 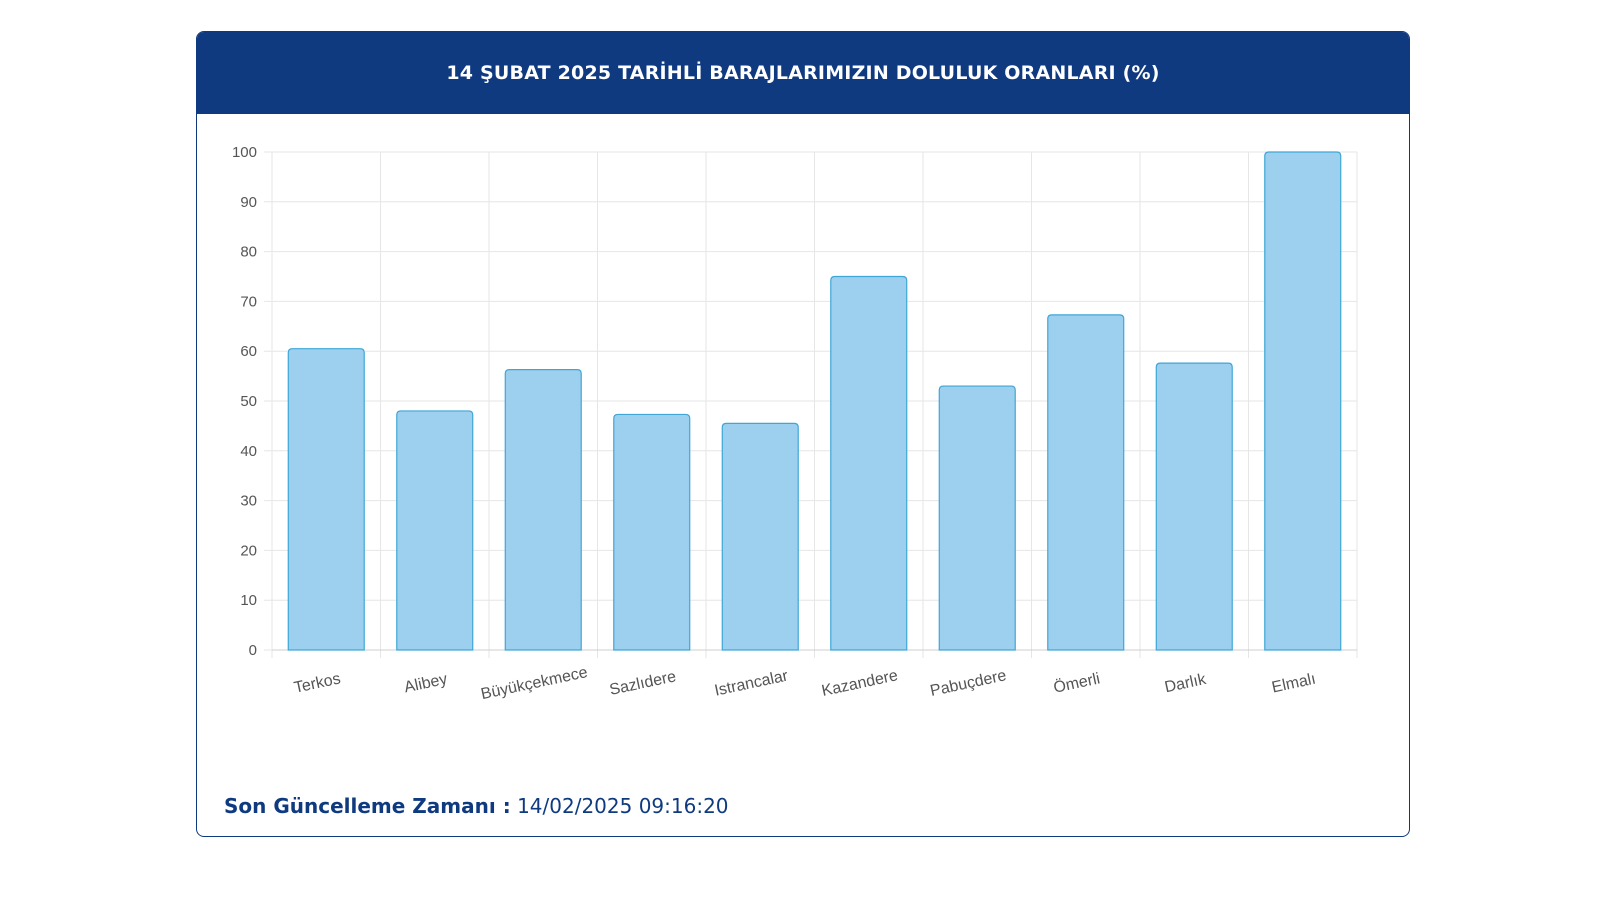 What do you see at coordinates (643, 683) in the screenshot?
I see `x-tick-label: Sazlıdere` at bounding box center [643, 683].